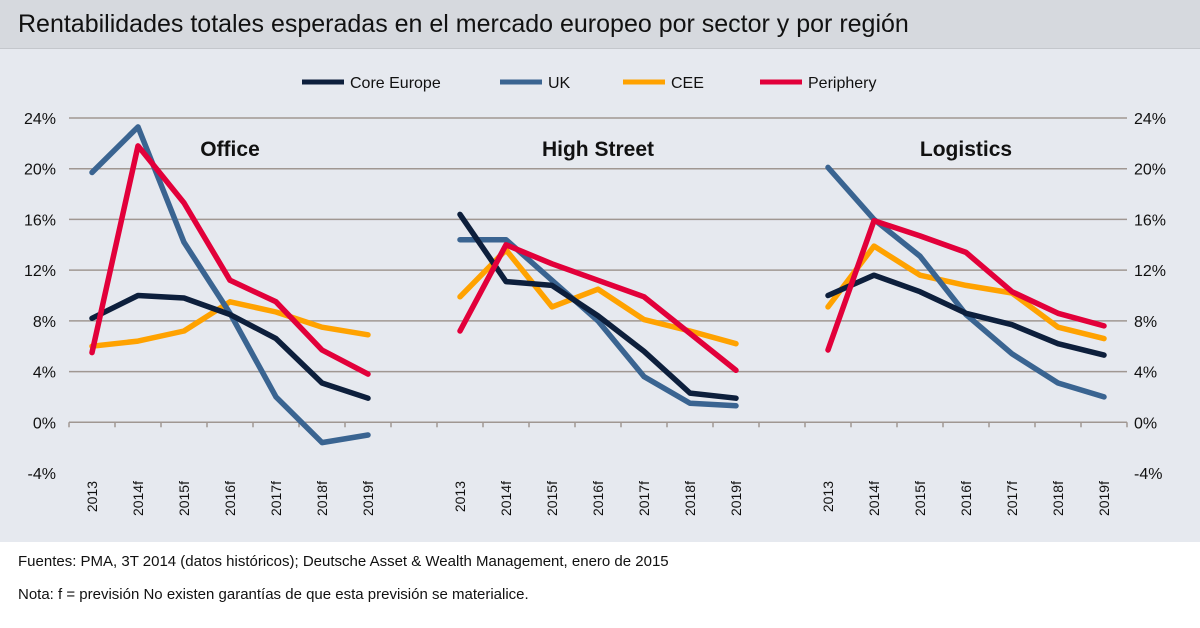  Describe the element at coordinates (44, 423) in the screenshot. I see `y-tick-label-left: 0%` at that location.